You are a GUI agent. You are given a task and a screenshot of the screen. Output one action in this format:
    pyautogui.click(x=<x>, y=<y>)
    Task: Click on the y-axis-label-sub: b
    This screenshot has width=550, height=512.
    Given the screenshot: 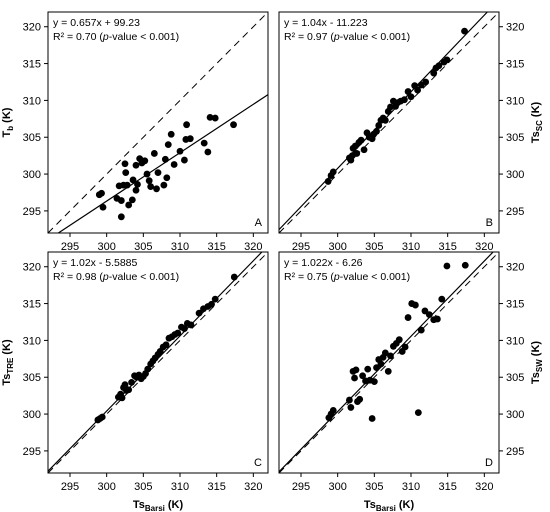 What is the action you would take?
    pyautogui.click(x=10, y=128)
    